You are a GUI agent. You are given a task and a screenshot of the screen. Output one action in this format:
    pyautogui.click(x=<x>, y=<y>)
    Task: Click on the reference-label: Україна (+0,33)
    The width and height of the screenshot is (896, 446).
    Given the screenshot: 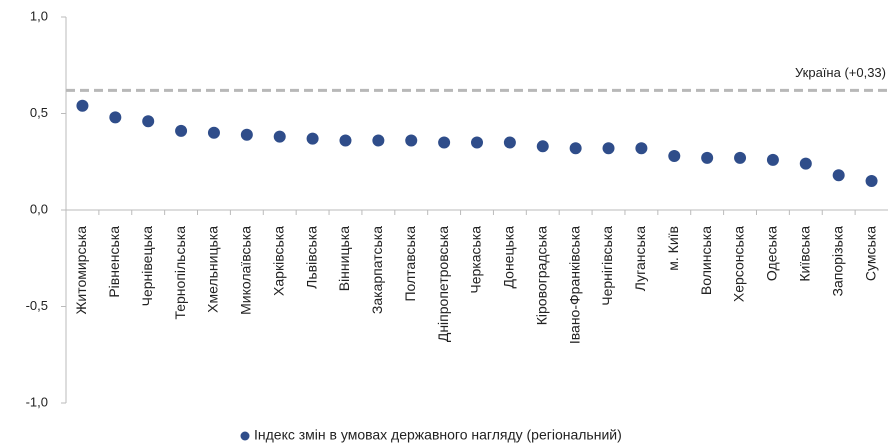 What is the action you would take?
    pyautogui.click(x=840, y=72)
    